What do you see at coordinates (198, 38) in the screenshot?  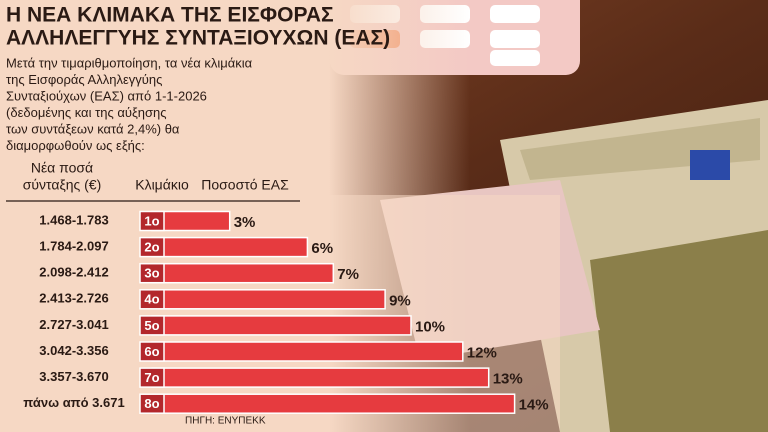 I see `chart-title: ΑΛΛΗΛΕΓΓΥΗΣ ΣΥΝΤΑΞΙΟΥΧΩΝ (ΕΑΣ)` at bounding box center [198, 38].